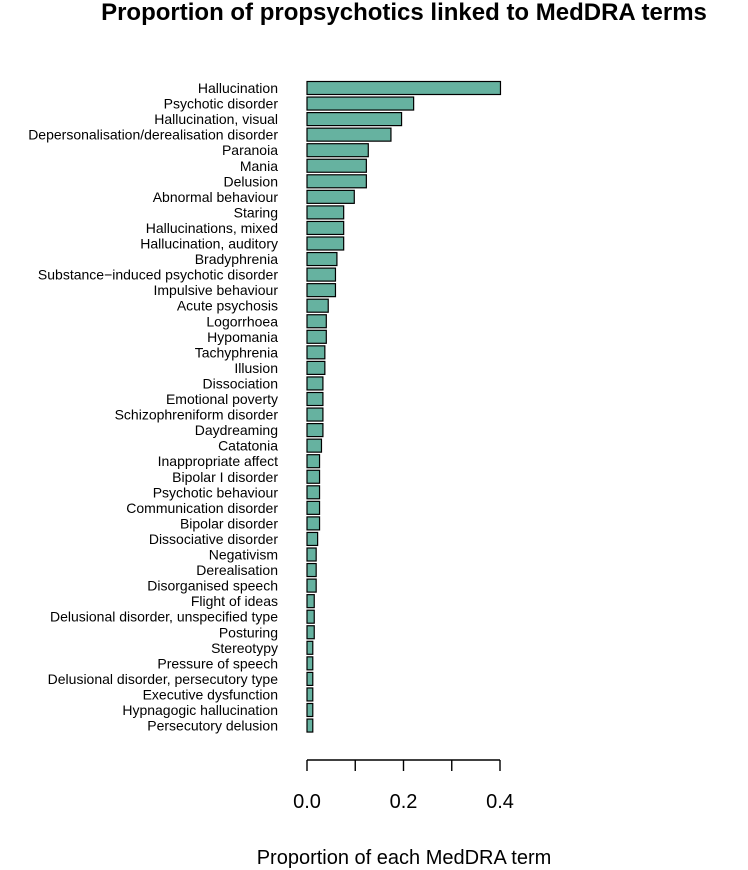  What do you see at coordinates (217, 663) in the screenshot?
I see `category-label: Pressure of speech` at bounding box center [217, 663].